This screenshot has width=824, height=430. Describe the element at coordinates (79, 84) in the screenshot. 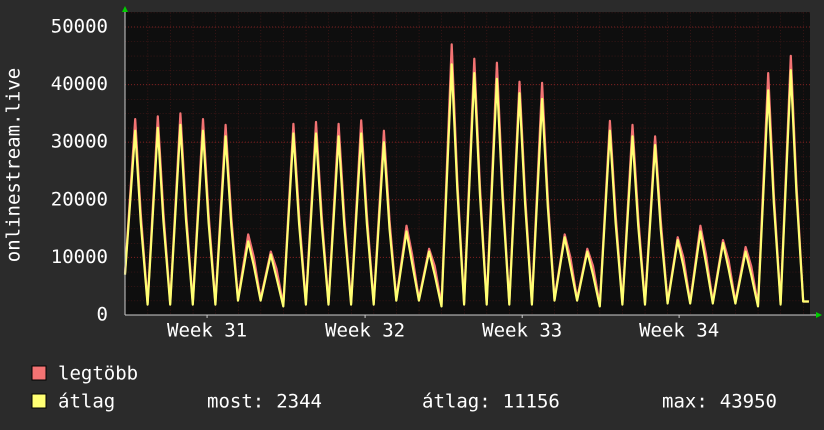

I see `y-tick-label: 40000` at that location.